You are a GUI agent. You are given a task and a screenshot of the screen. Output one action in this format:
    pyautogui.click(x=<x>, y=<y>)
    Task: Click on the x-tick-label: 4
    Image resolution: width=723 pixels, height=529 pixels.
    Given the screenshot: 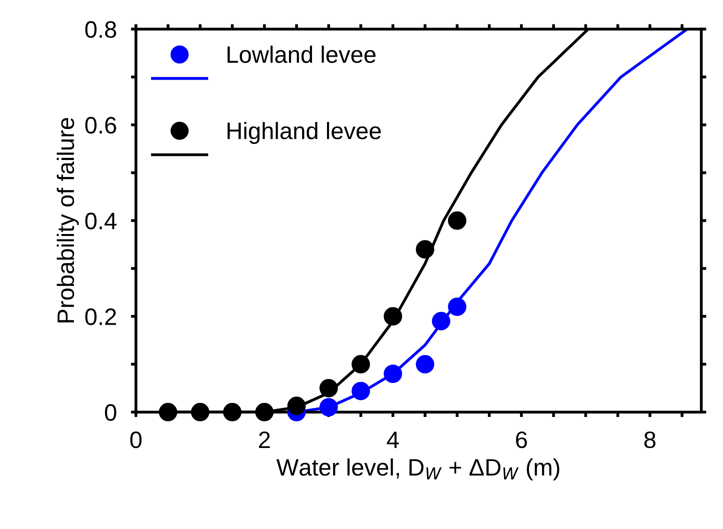 What is the action you would take?
    pyautogui.click(x=392, y=440)
    